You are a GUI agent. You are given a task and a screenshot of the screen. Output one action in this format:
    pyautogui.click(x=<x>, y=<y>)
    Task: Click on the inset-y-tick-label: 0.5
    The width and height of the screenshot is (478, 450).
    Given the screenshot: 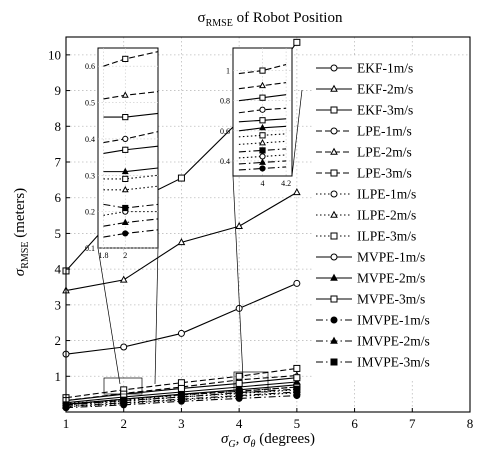 What is the action you would take?
    pyautogui.click(x=90, y=103)
    